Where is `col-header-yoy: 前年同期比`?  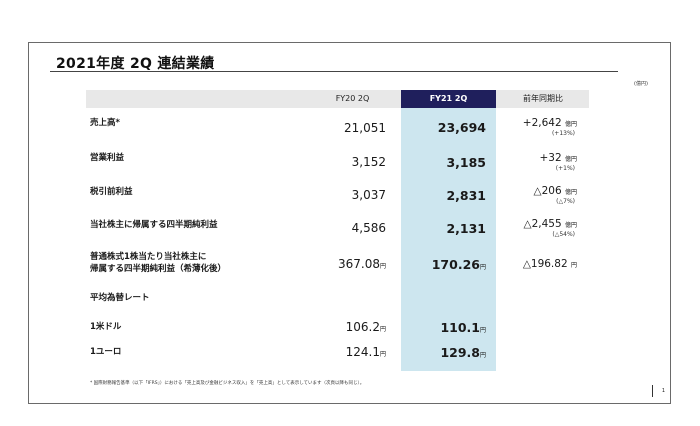 col-header-yoy: 前年同期比 is located at coordinates (543, 98).